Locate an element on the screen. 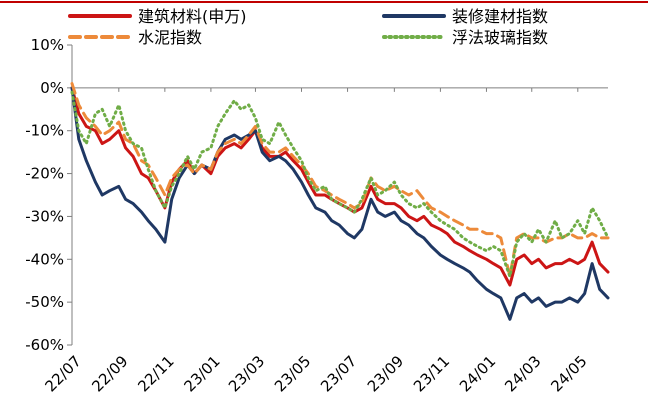  y-tick-label: 0% is located at coordinates (52, 88).